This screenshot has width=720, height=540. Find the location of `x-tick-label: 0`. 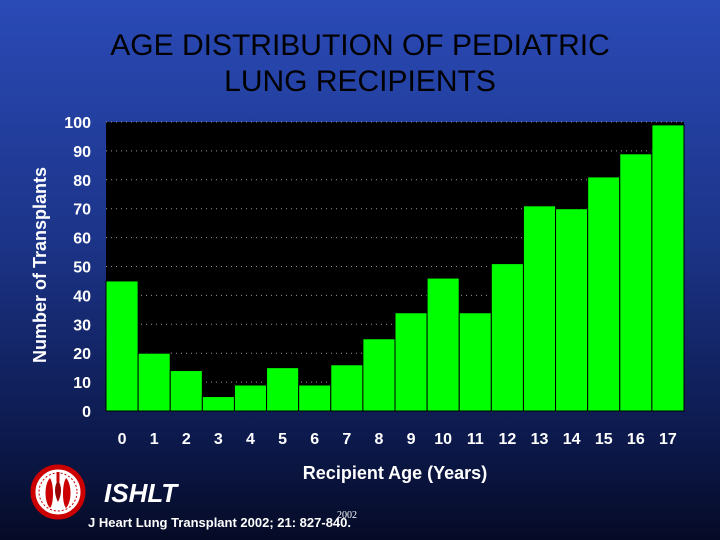

x-tick-label: 0 is located at coordinates (122, 439).